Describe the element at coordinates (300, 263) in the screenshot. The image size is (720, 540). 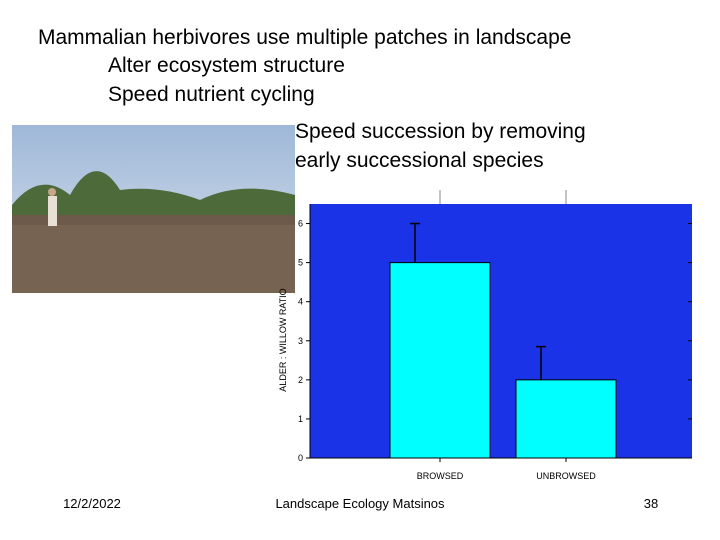
I see `y-tick-label: 5` at that location.